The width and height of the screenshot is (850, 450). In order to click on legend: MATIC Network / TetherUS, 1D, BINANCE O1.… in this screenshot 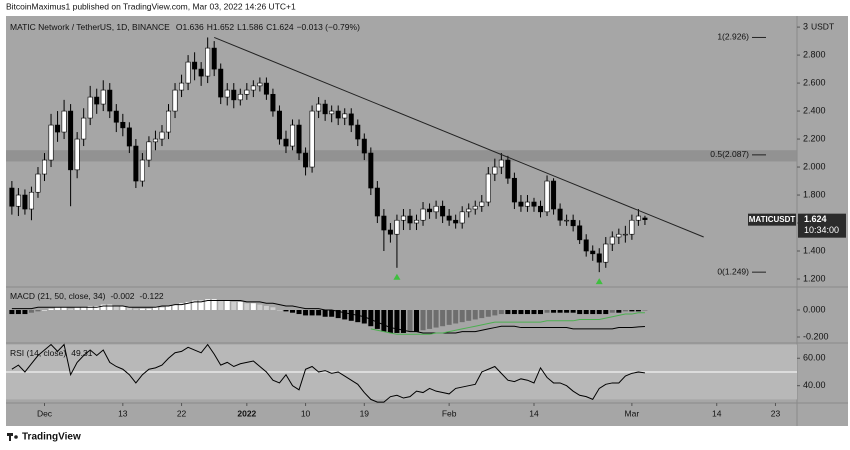, I will do `click(185, 27)`.